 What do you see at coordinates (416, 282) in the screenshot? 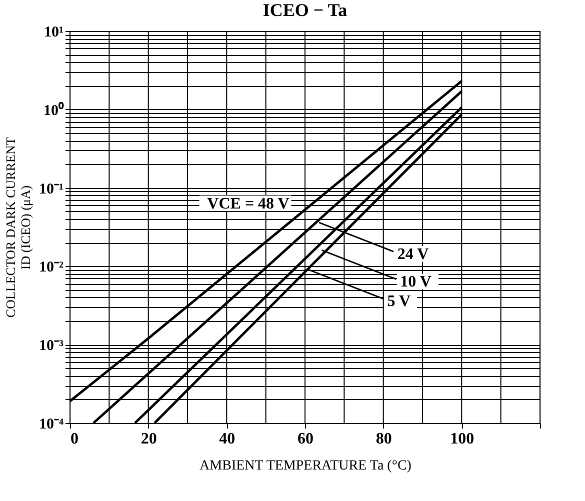
I see `annotation: 10 V` at bounding box center [416, 282].